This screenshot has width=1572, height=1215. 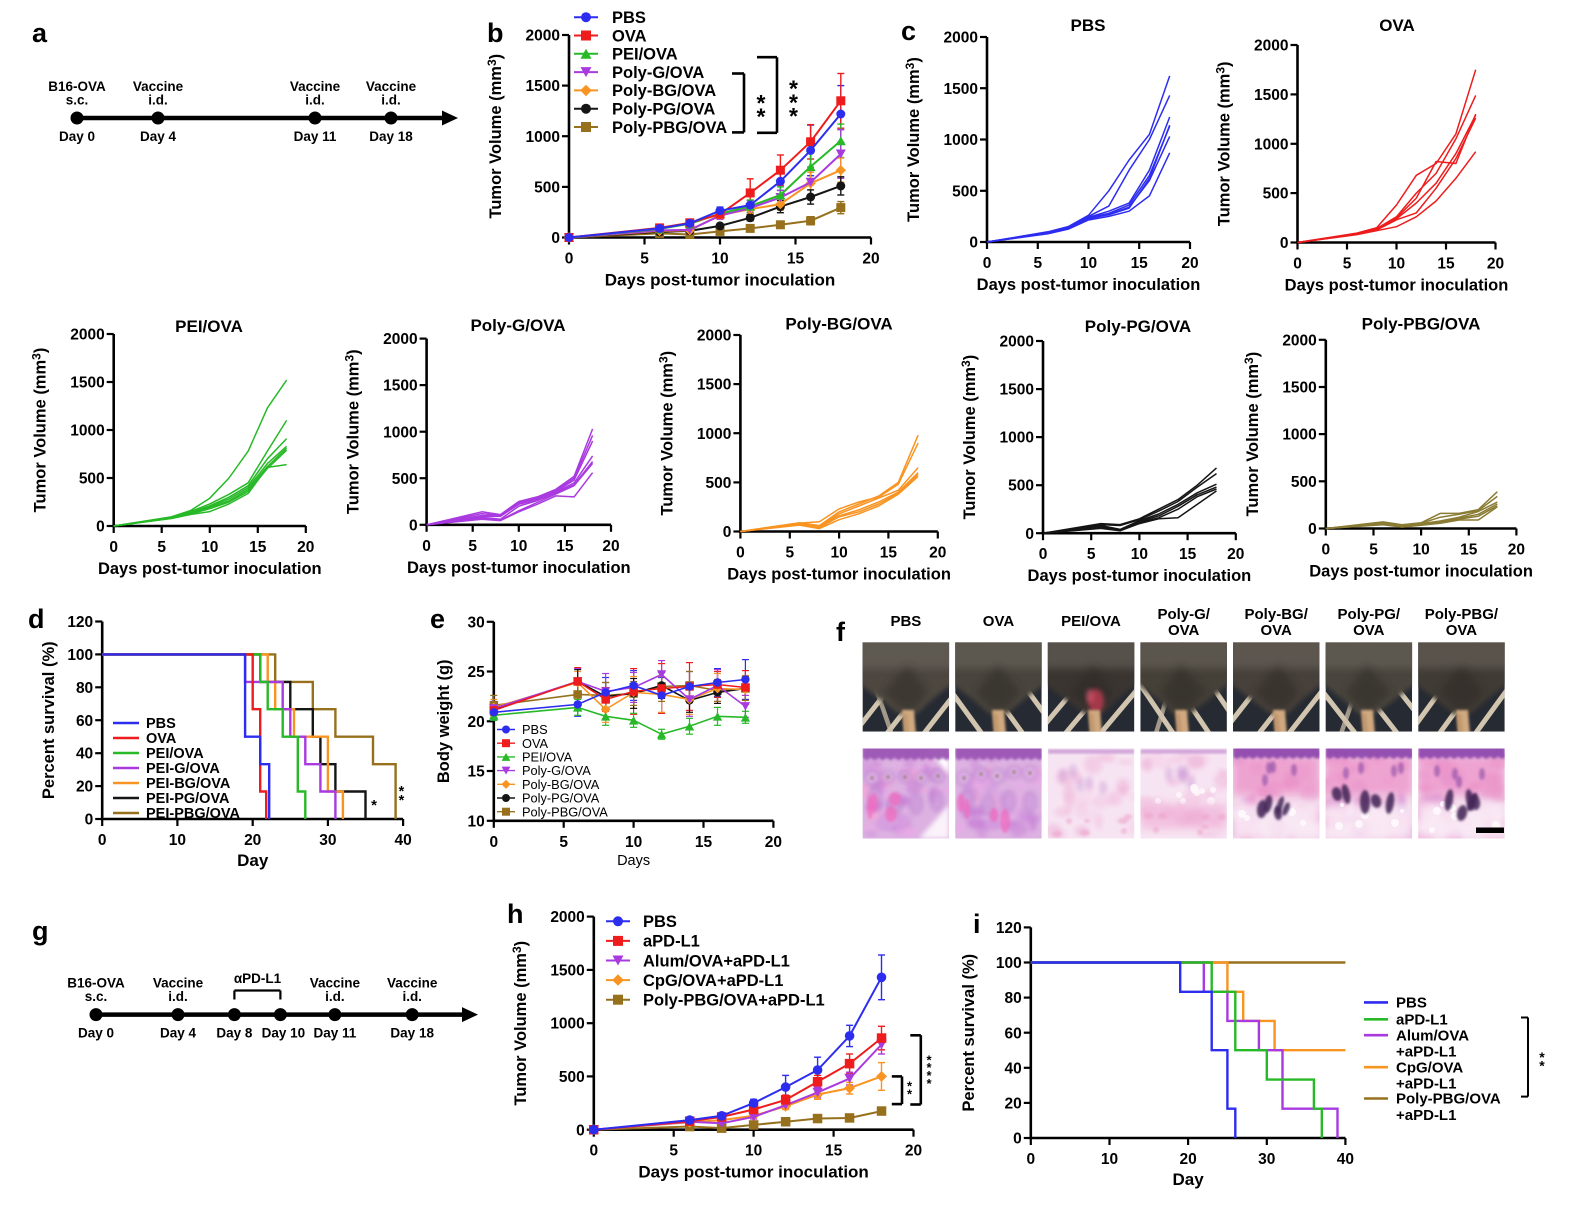 I want to click on svg-text: Day 18, so click(x=412, y=1033).